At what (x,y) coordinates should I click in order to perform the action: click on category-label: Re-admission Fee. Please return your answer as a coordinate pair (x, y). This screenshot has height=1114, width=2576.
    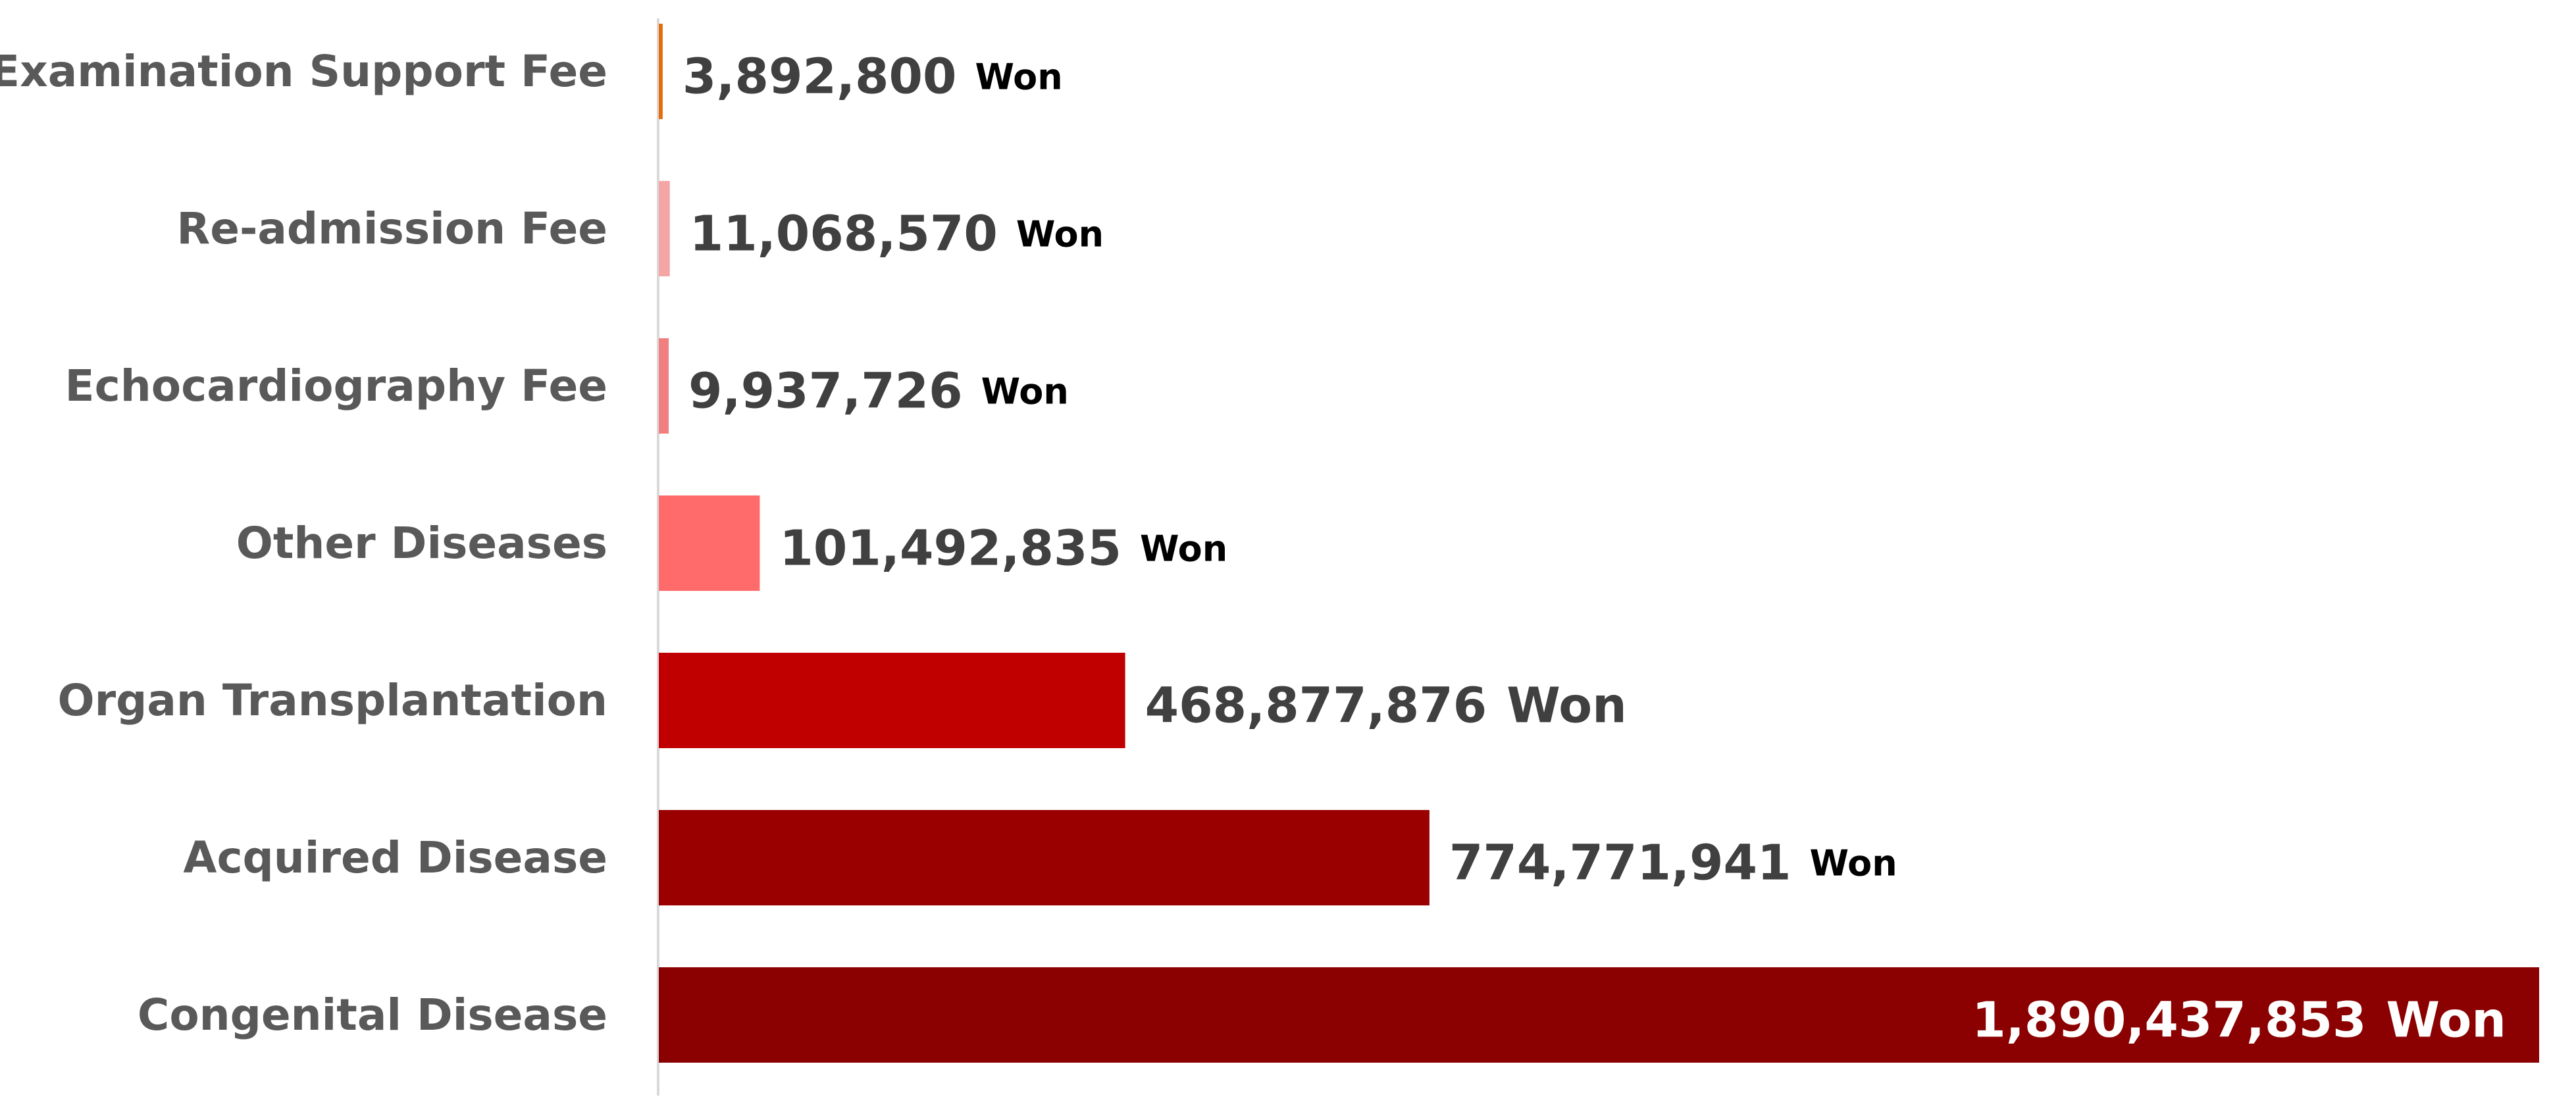
    Looking at the image, I should click on (391, 228).